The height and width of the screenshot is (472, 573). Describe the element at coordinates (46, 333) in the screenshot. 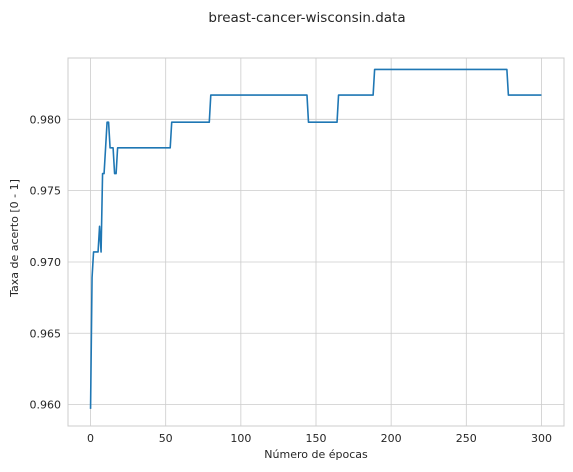

I see `y-tick-label: 0.965` at that location.